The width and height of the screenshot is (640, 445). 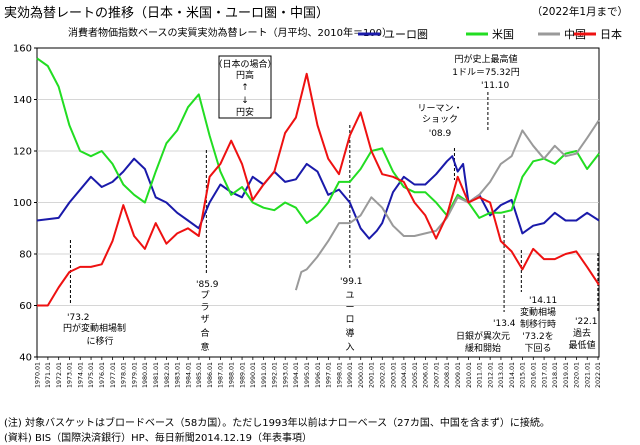 I want to click on x-tick-label: 1980.01, so click(x=145, y=375).